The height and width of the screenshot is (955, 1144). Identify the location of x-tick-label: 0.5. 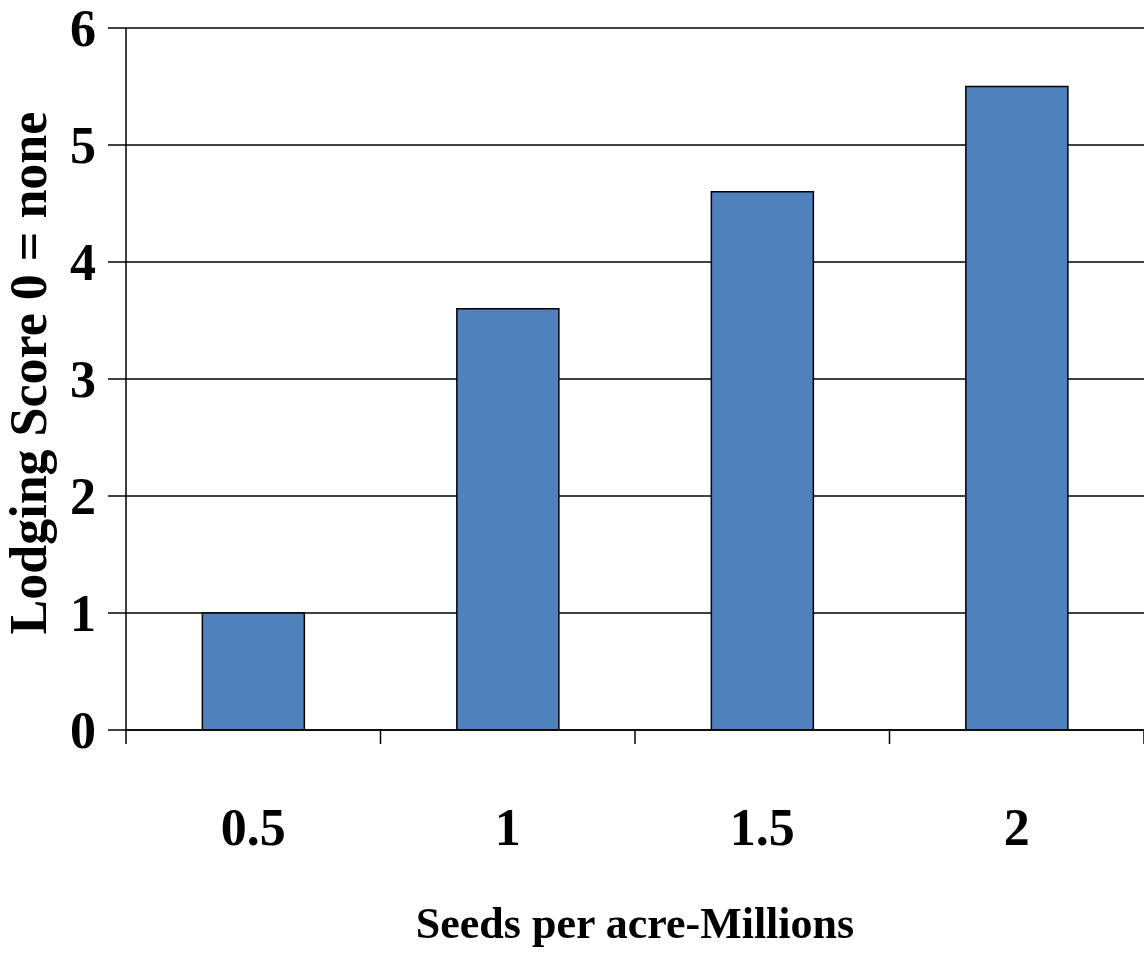
(253, 827).